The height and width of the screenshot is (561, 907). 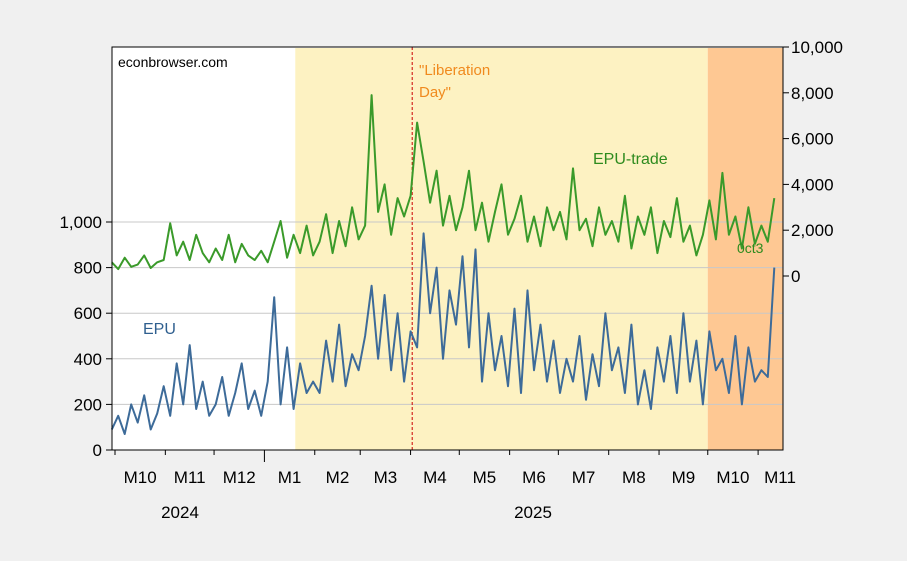 I want to click on left-tick-label: 200, so click(x=88, y=404).